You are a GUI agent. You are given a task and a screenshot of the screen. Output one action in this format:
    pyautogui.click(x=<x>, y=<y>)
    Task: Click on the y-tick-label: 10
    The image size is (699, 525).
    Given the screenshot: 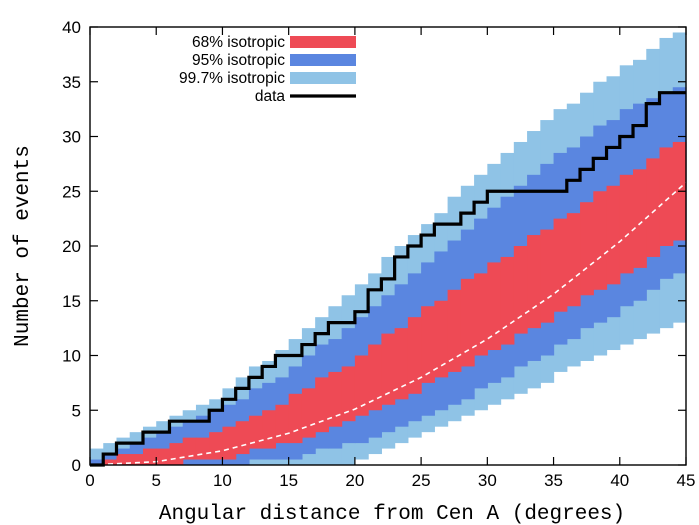 What is the action you would take?
    pyautogui.click(x=71, y=356)
    